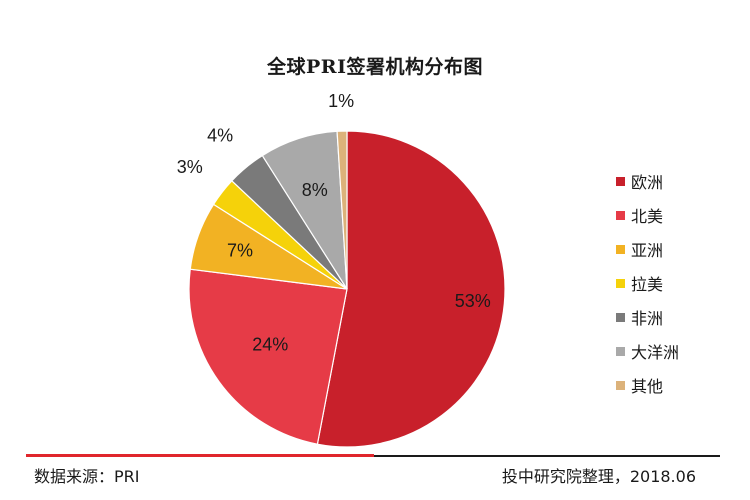  Describe the element at coordinates (473, 301) in the screenshot. I see `data-label-欧洲: 53%` at that location.